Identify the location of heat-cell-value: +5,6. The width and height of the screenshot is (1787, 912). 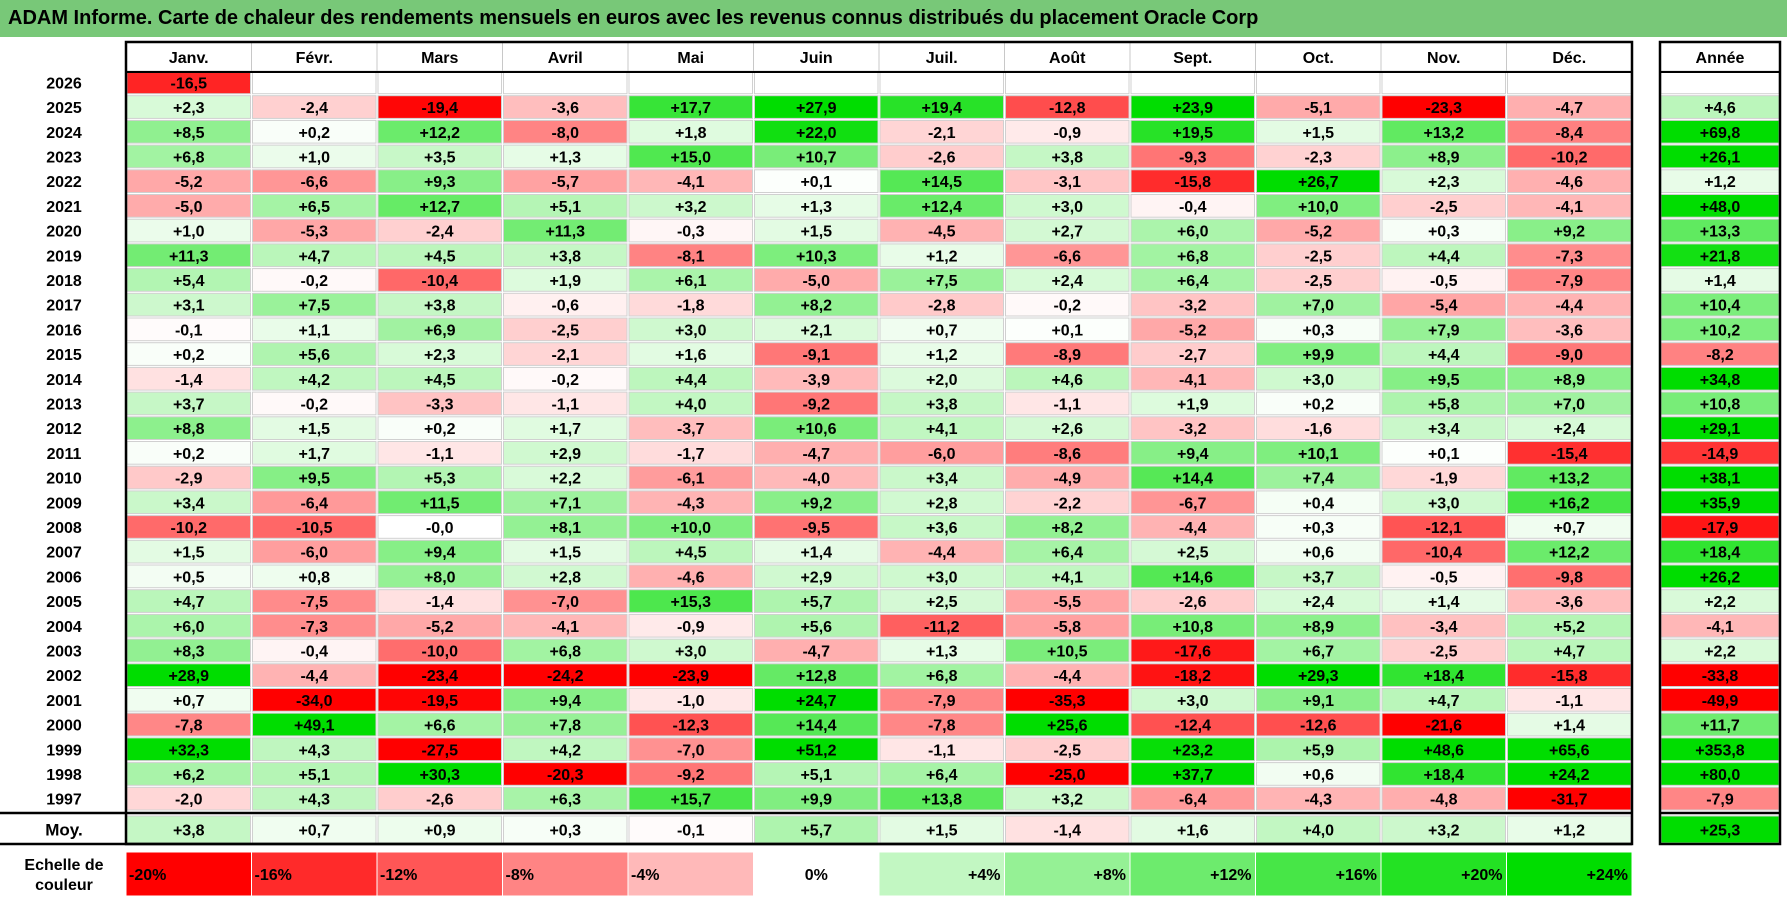
(816, 627).